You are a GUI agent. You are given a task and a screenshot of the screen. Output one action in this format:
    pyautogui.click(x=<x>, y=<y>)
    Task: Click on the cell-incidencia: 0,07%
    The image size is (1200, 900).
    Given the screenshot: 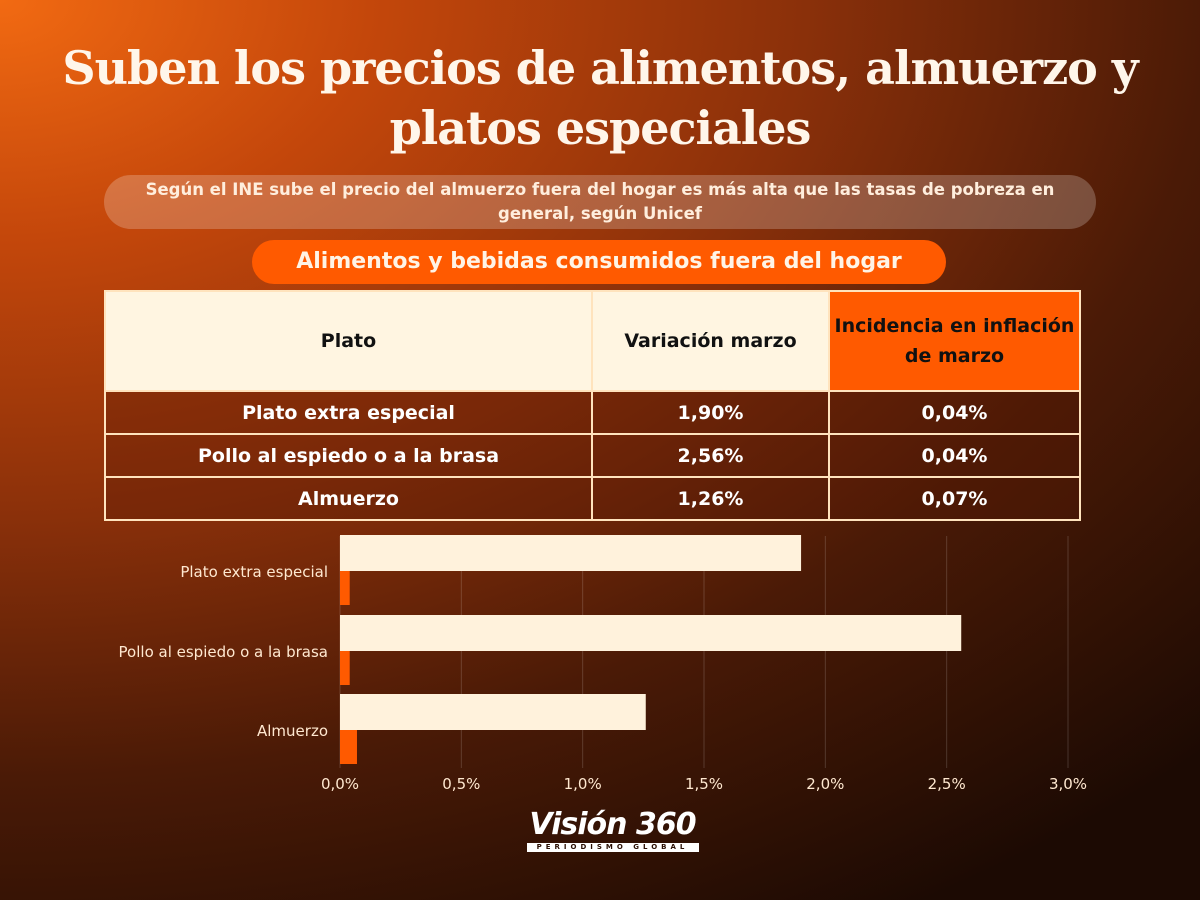 What is the action you would take?
    pyautogui.click(x=954, y=498)
    